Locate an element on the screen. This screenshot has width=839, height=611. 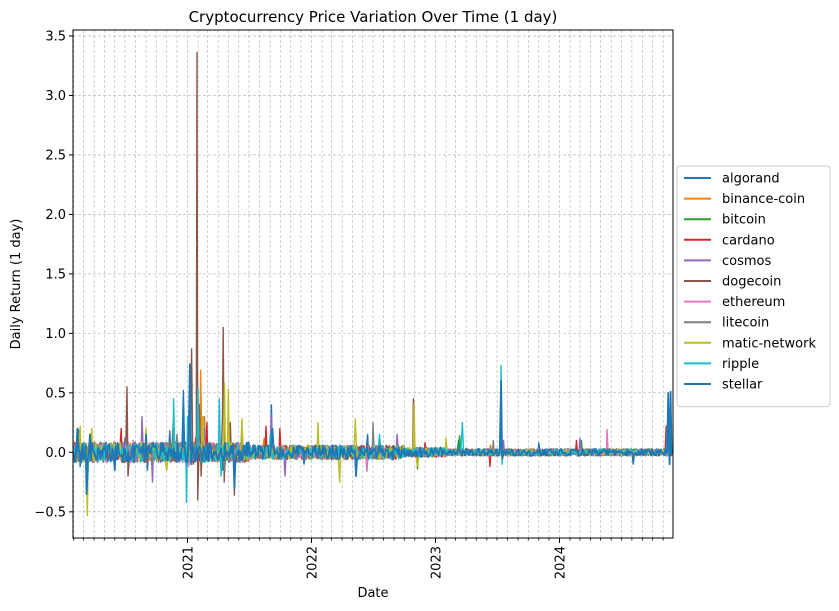
legend-label: cardano is located at coordinates (748, 240).